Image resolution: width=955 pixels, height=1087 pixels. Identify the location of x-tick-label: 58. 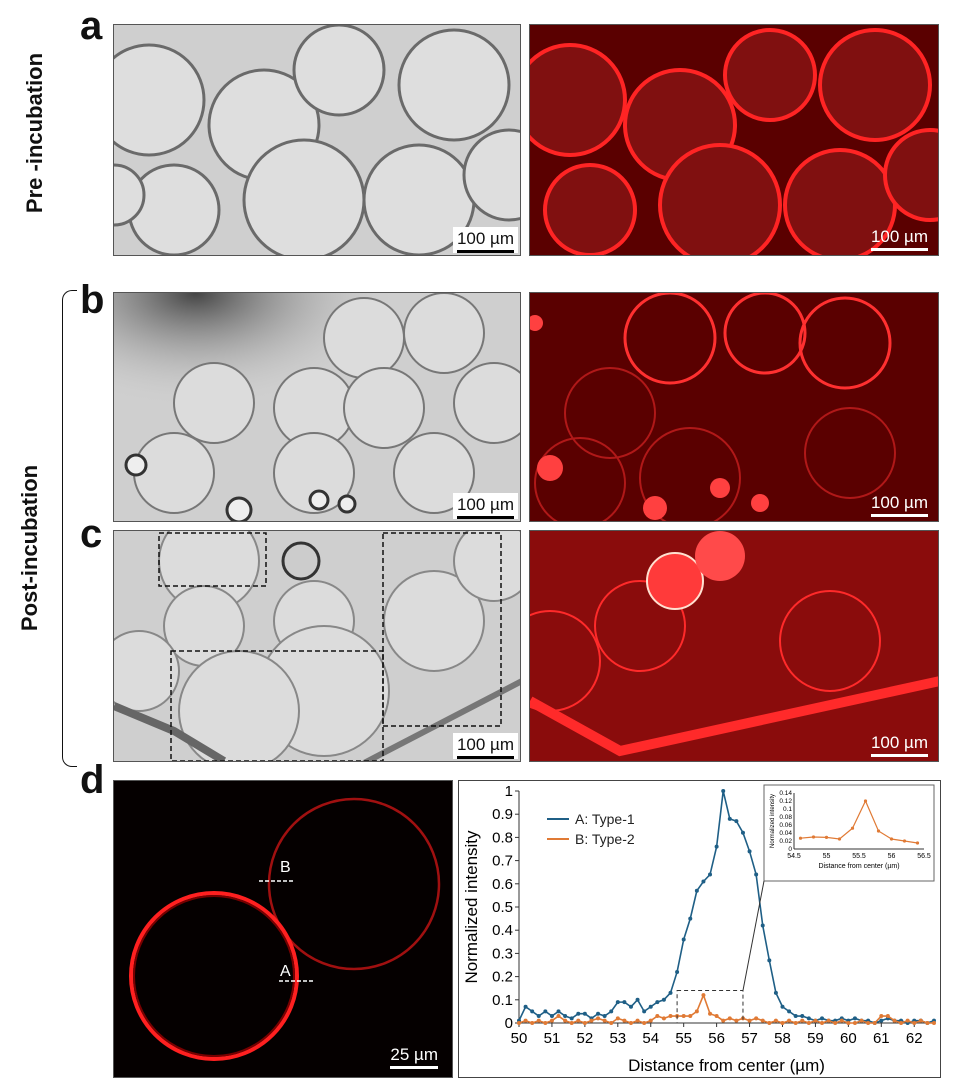
(782, 1038).